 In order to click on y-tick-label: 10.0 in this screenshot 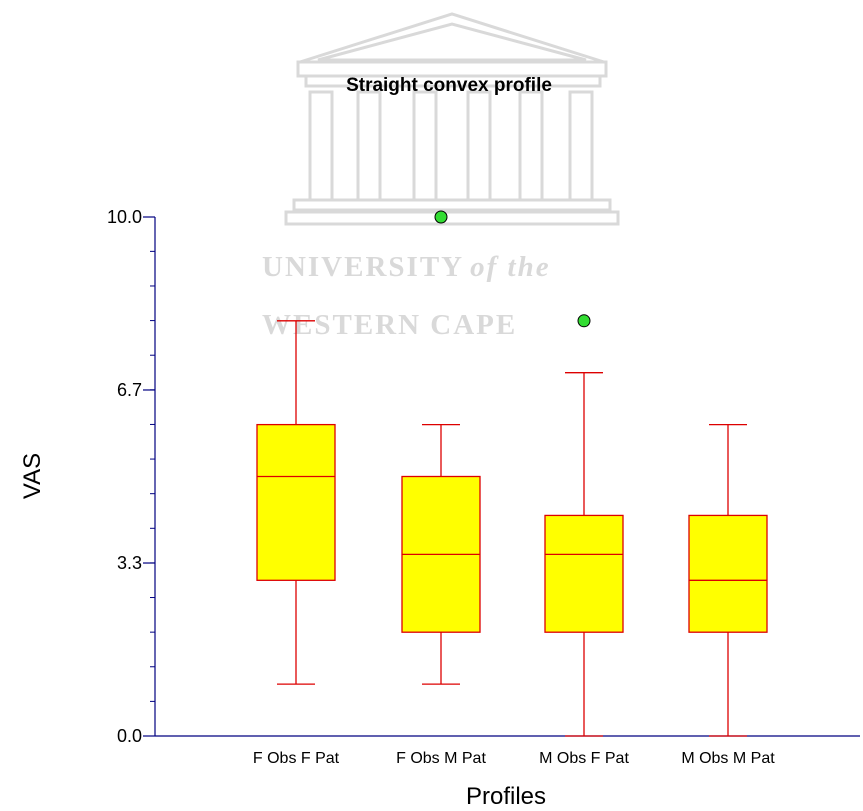, I will do `click(124, 217)`.